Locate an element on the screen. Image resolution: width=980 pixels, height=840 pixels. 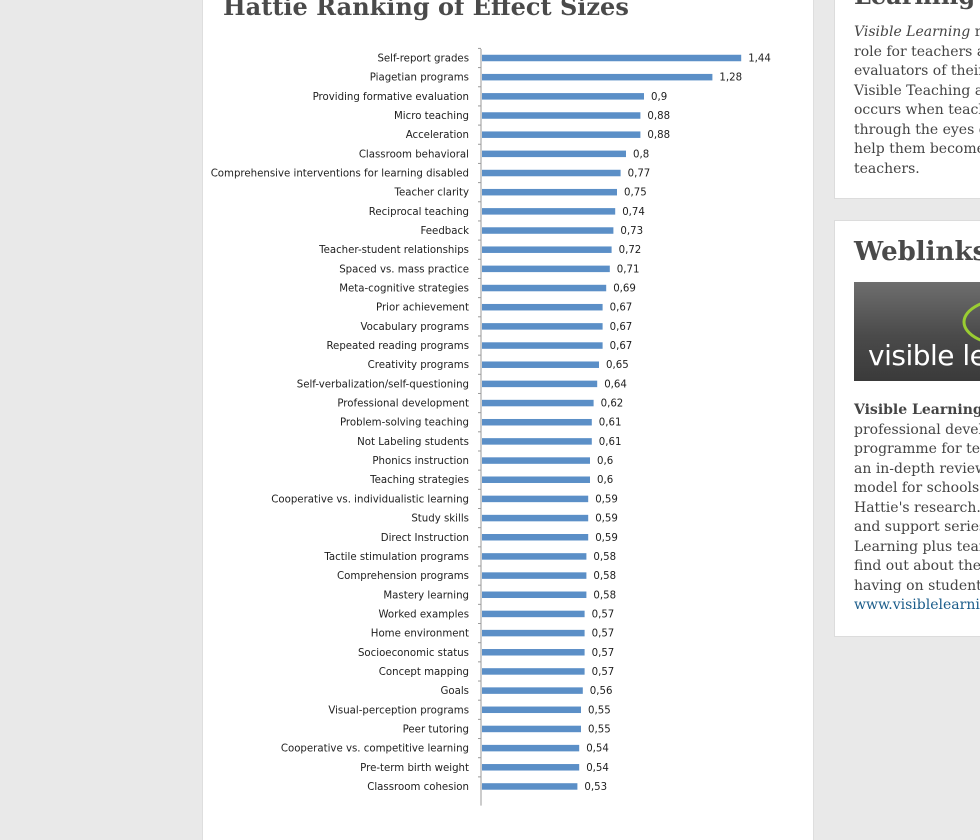
value-label: 0,75 is located at coordinates (635, 193).